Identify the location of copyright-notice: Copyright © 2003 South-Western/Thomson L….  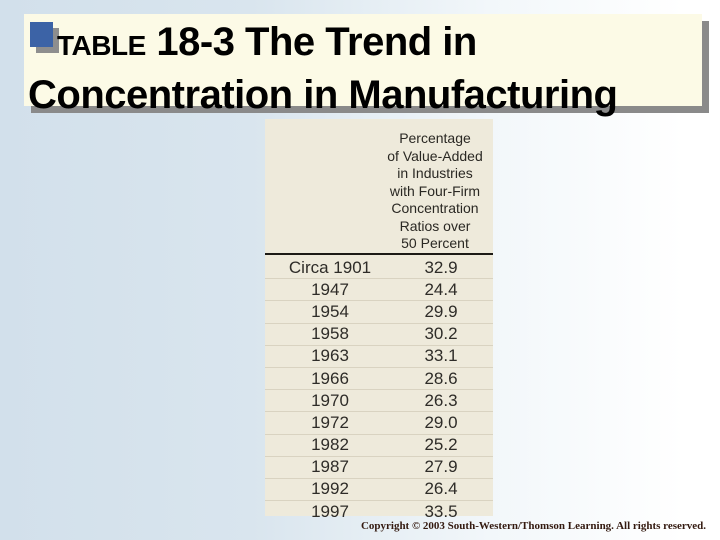
(533, 526).